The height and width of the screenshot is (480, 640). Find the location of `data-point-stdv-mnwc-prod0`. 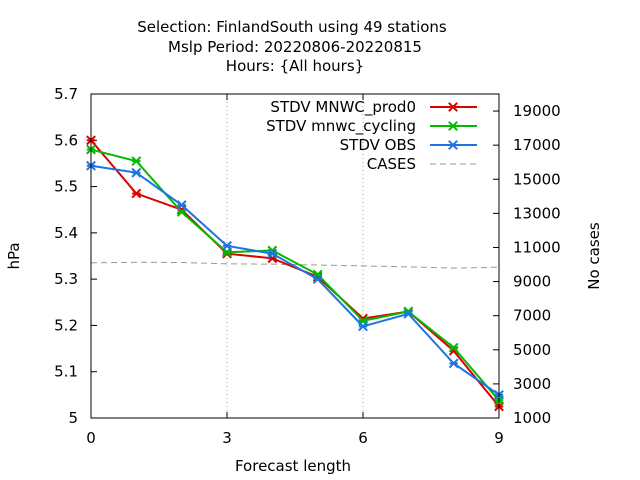

data-point-stdv-mnwc-prod0 is located at coordinates (136, 193).